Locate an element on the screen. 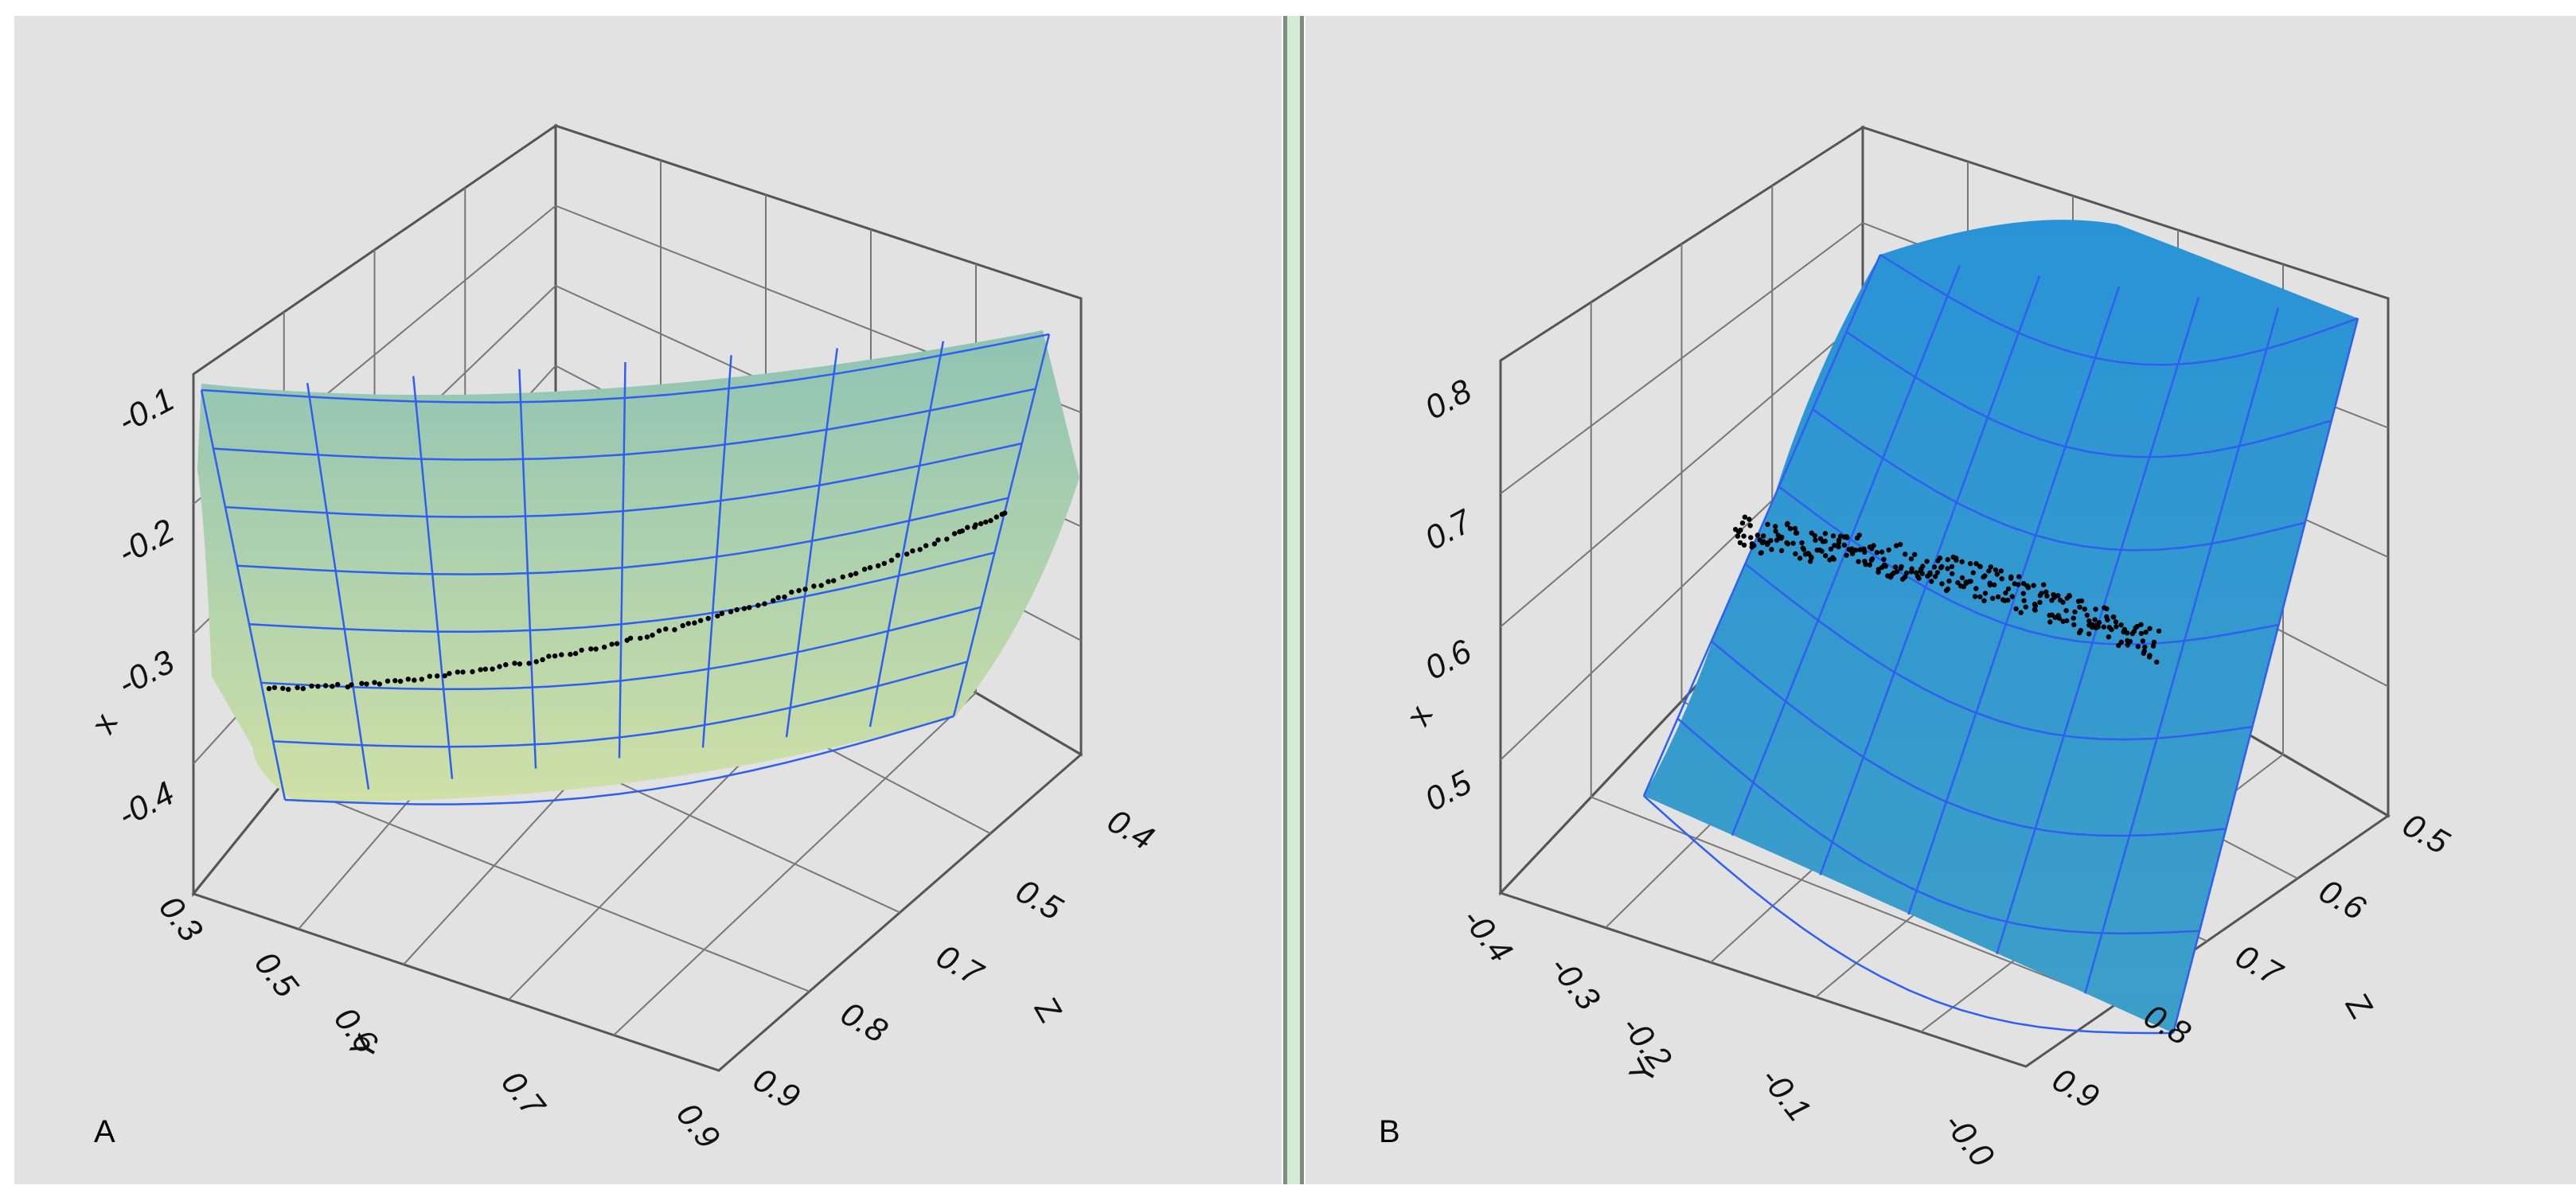 This screenshot has height=1201, width=2576. splitter-handle is located at coordinates (1293, 600).